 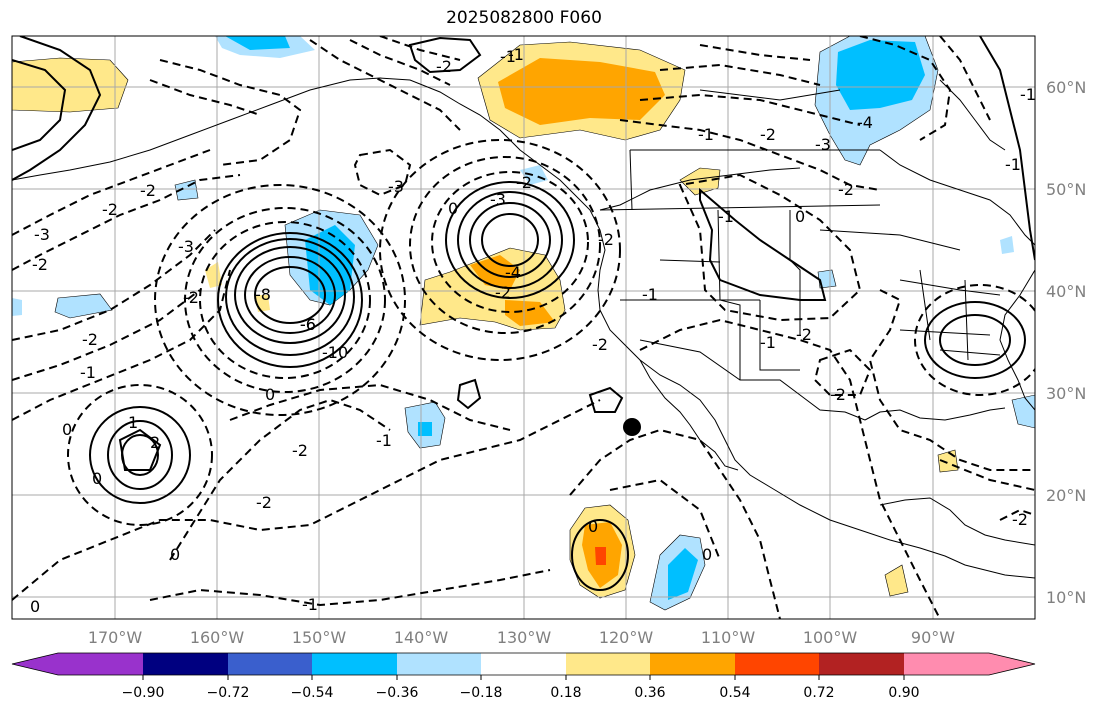 I want to click on lon-label: 170°W, so click(x=115, y=637).